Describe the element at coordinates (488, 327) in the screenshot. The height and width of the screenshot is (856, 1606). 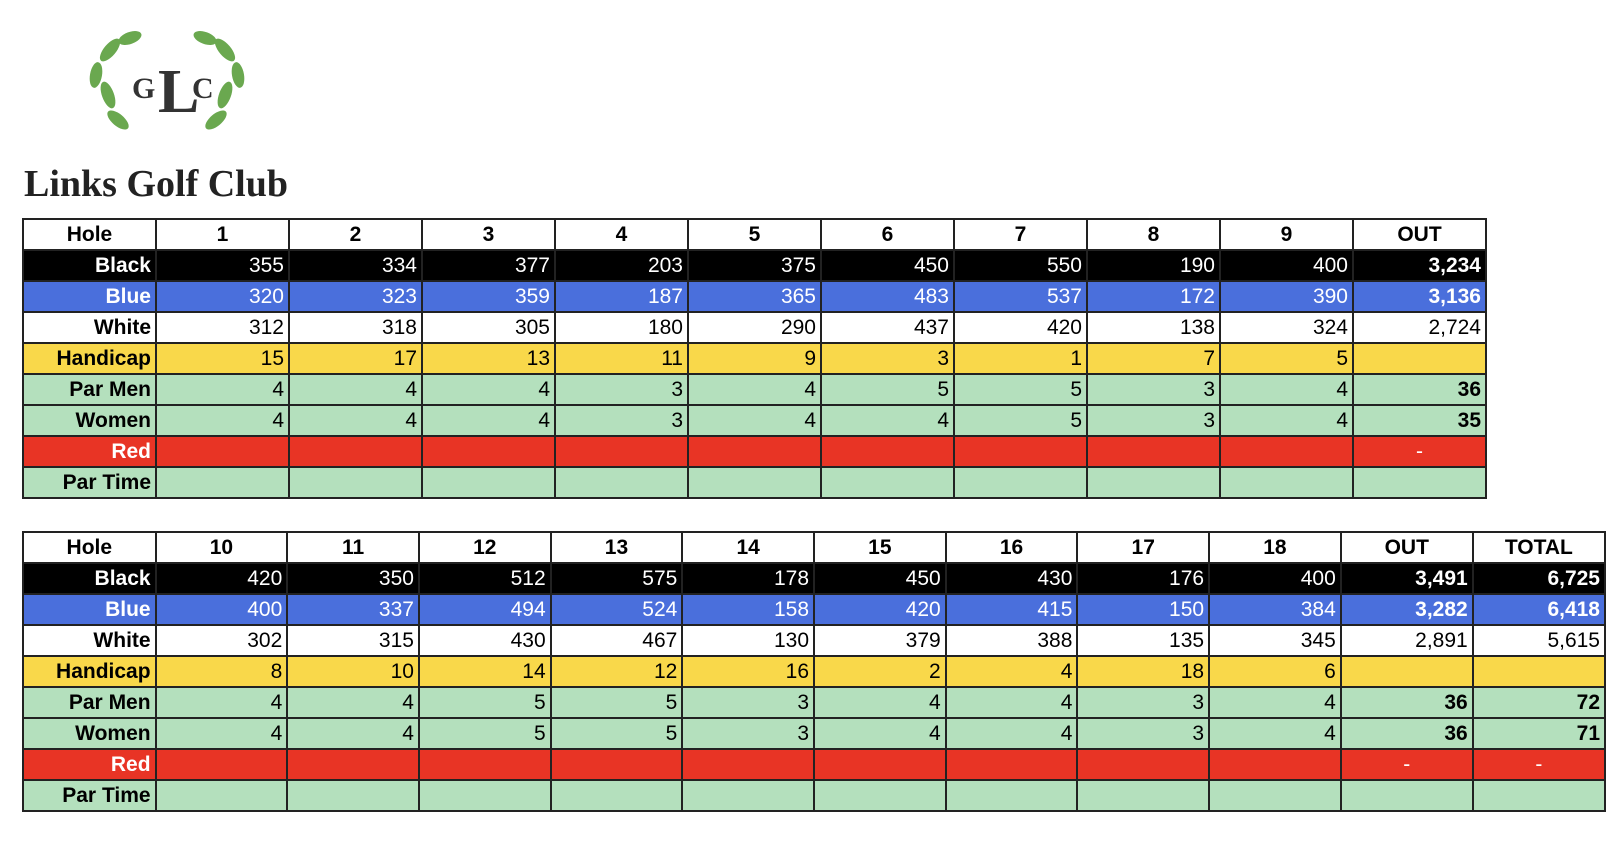
I see `score-cell: 305` at that location.